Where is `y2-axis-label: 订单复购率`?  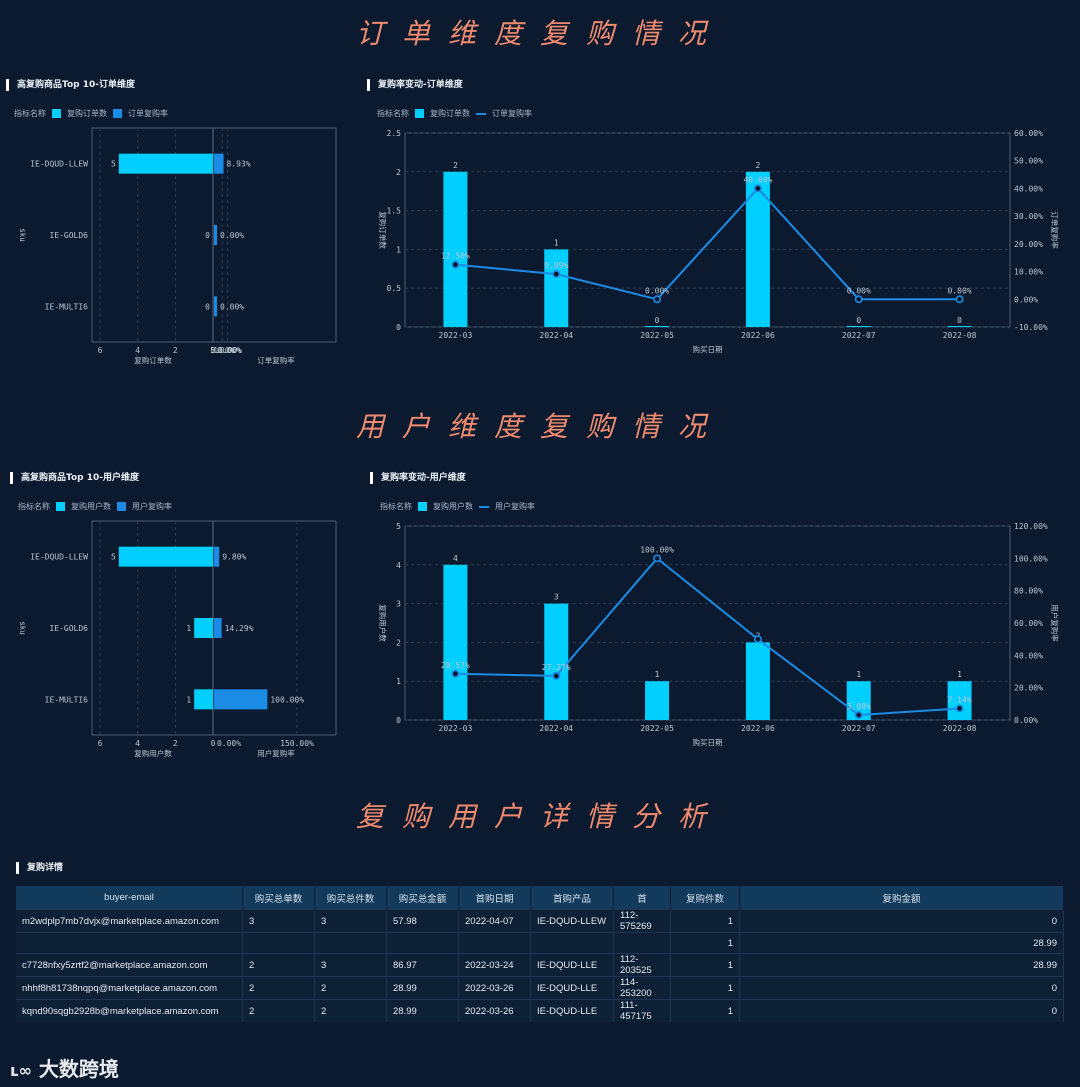 y2-axis-label: 订单复购率 is located at coordinates (1055, 230).